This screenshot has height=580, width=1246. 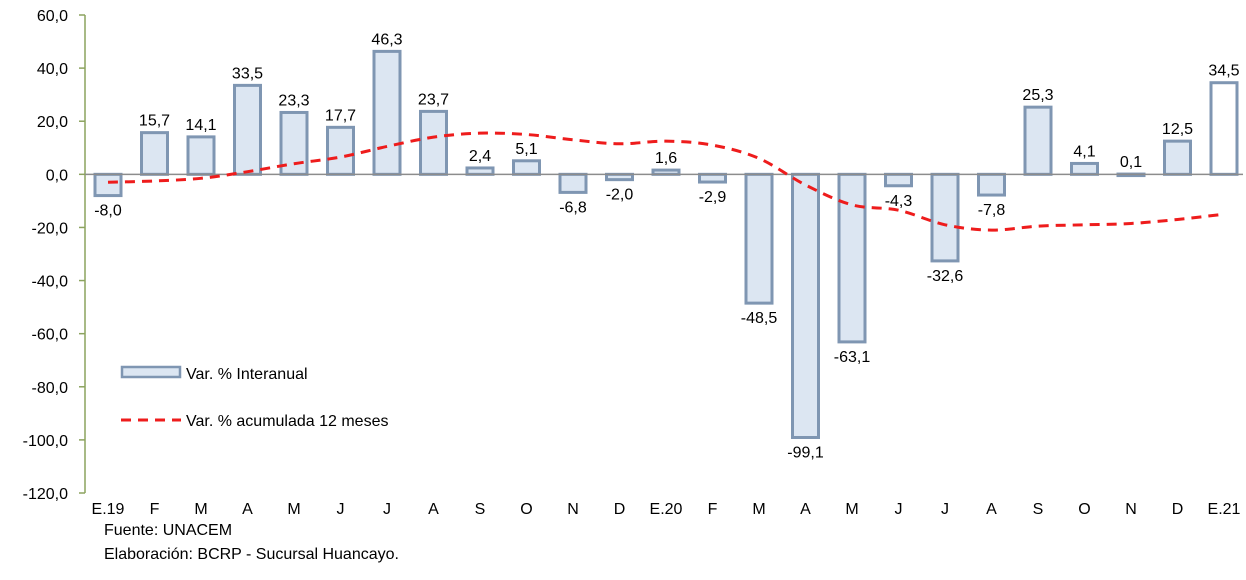 I want to click on data-label: -8,0, so click(x=108, y=211).